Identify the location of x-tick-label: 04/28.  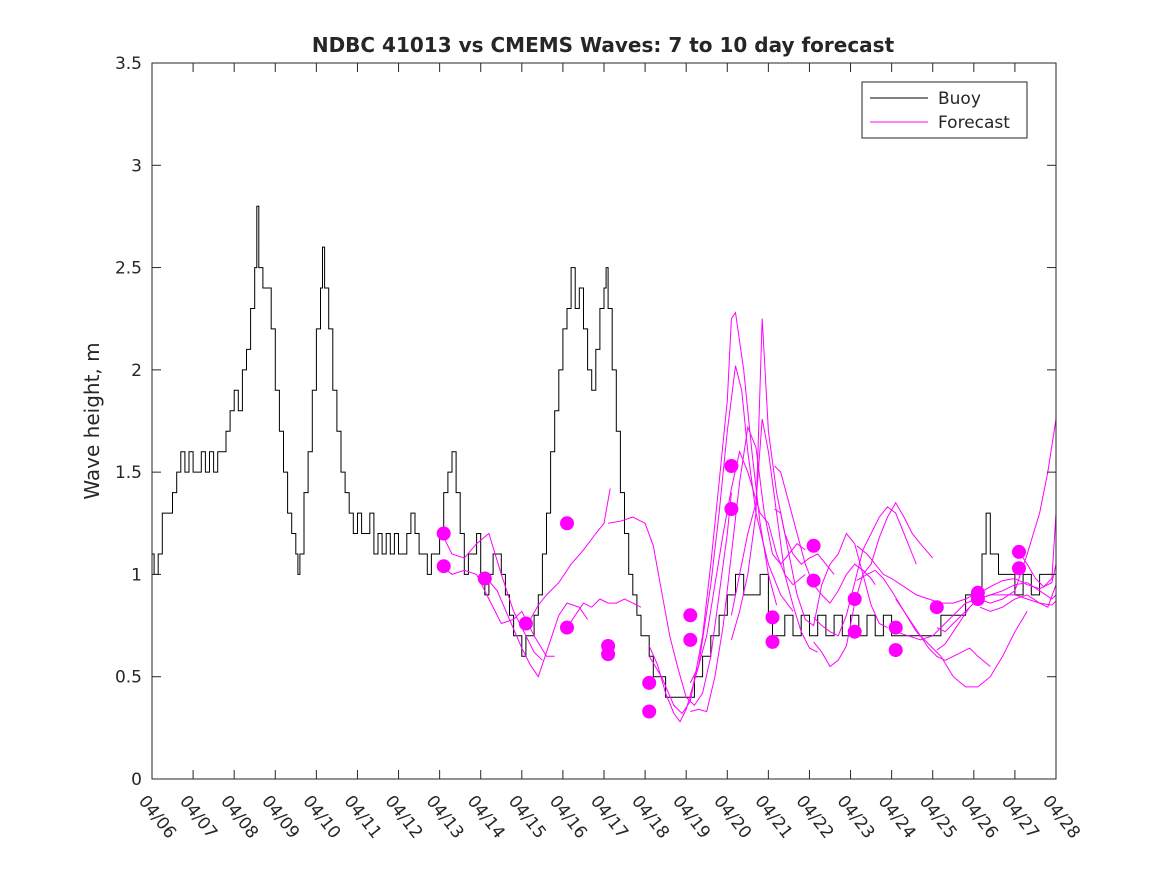
(1061, 817).